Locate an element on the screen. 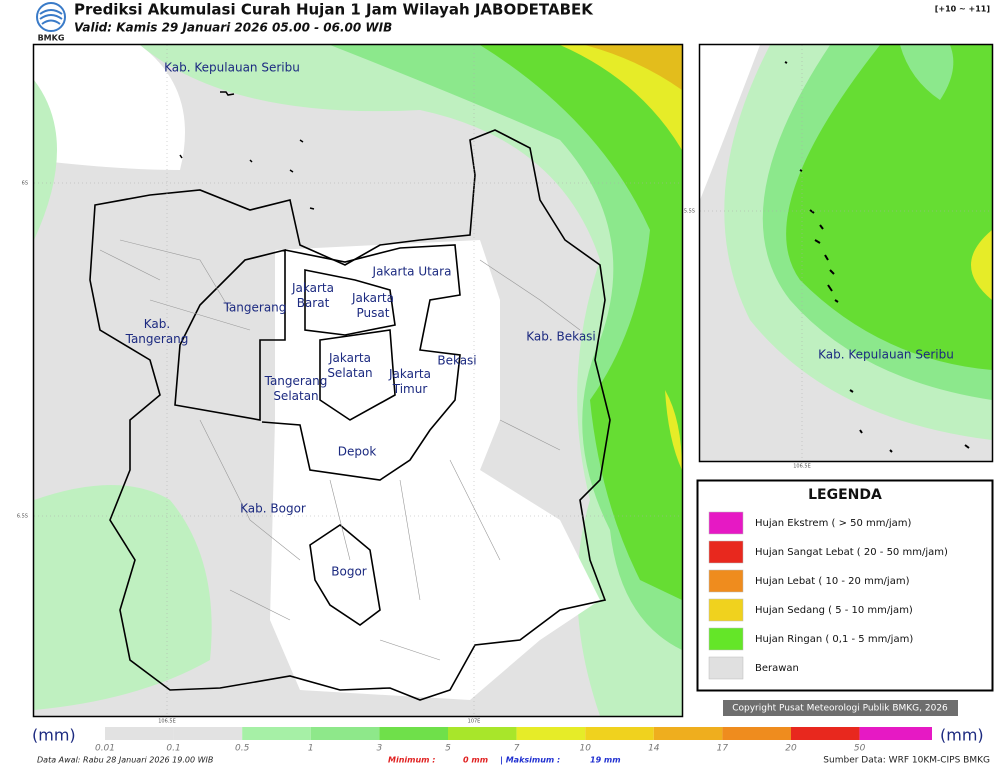 Image resolution: width=1000 pixels, height=769 pixels. lat-label: 5.5S is located at coordinates (689, 212).